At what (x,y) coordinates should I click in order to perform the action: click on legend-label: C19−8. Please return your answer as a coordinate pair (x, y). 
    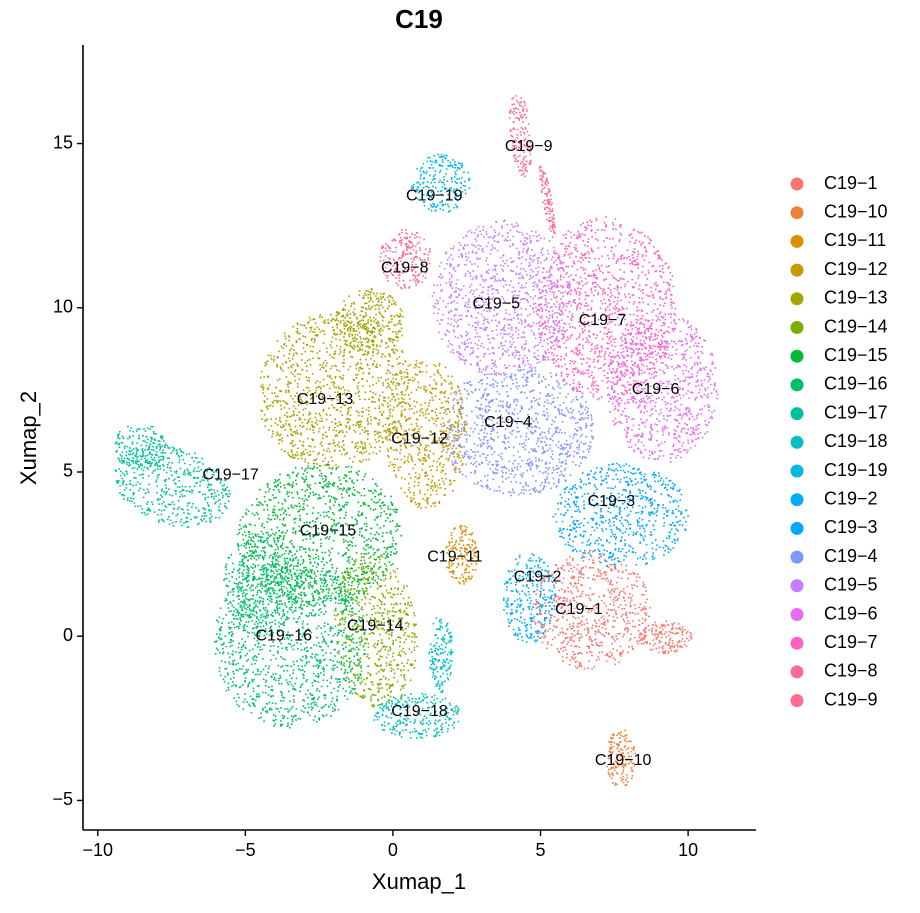
    Looking at the image, I should click on (851, 671).